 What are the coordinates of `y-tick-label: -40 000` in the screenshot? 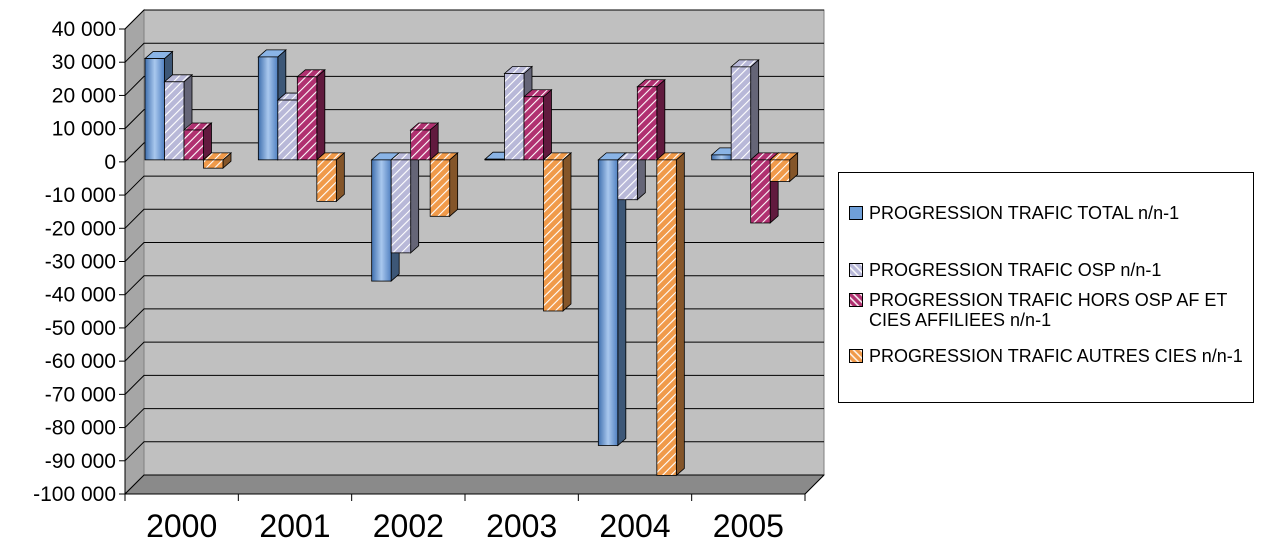 It's located at (80, 295).